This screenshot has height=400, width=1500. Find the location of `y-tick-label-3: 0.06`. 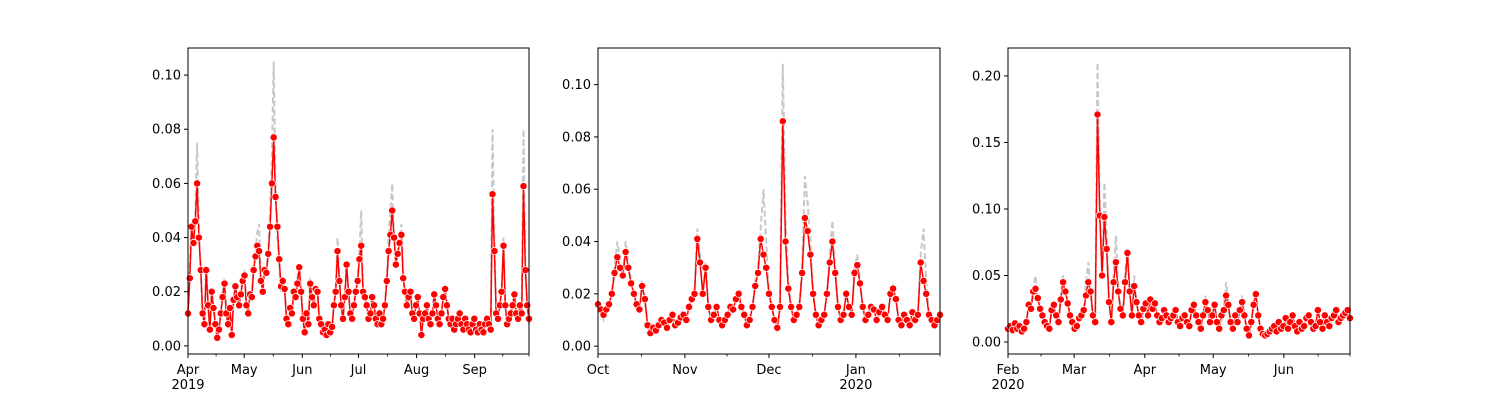

y-tick-label-3: 0.06 is located at coordinates (166, 184).